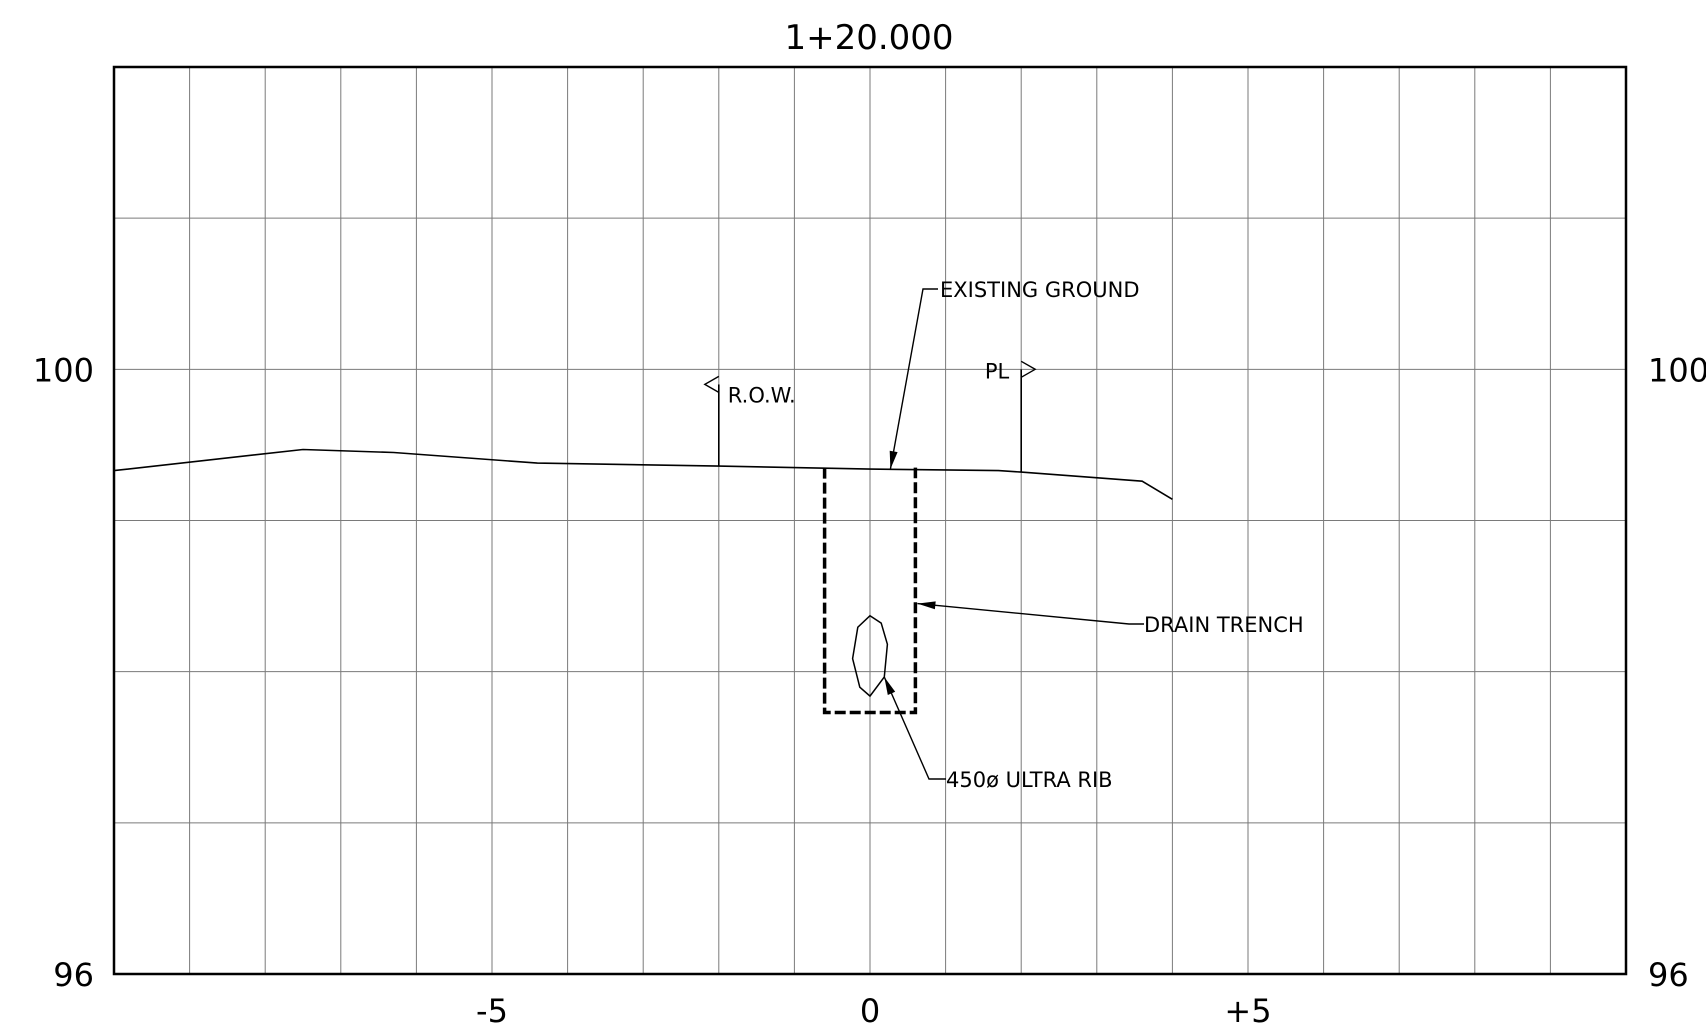 This screenshot has height=1034, width=1706. Describe the element at coordinates (1677, 672) in the screenshot. I see `y-axis-labels-right: 100 96` at that location.